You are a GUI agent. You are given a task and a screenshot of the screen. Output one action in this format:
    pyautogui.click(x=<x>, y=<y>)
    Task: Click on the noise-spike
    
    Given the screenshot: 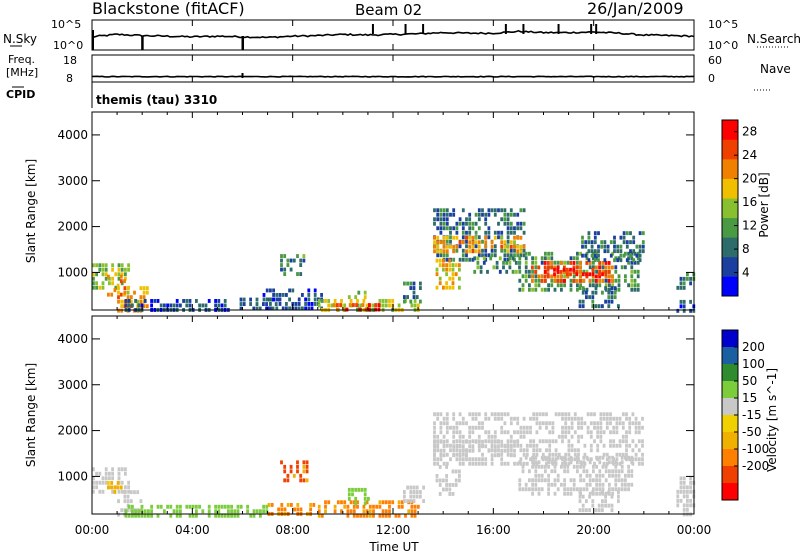 What is the action you would take?
    pyautogui.click(x=405, y=29)
    